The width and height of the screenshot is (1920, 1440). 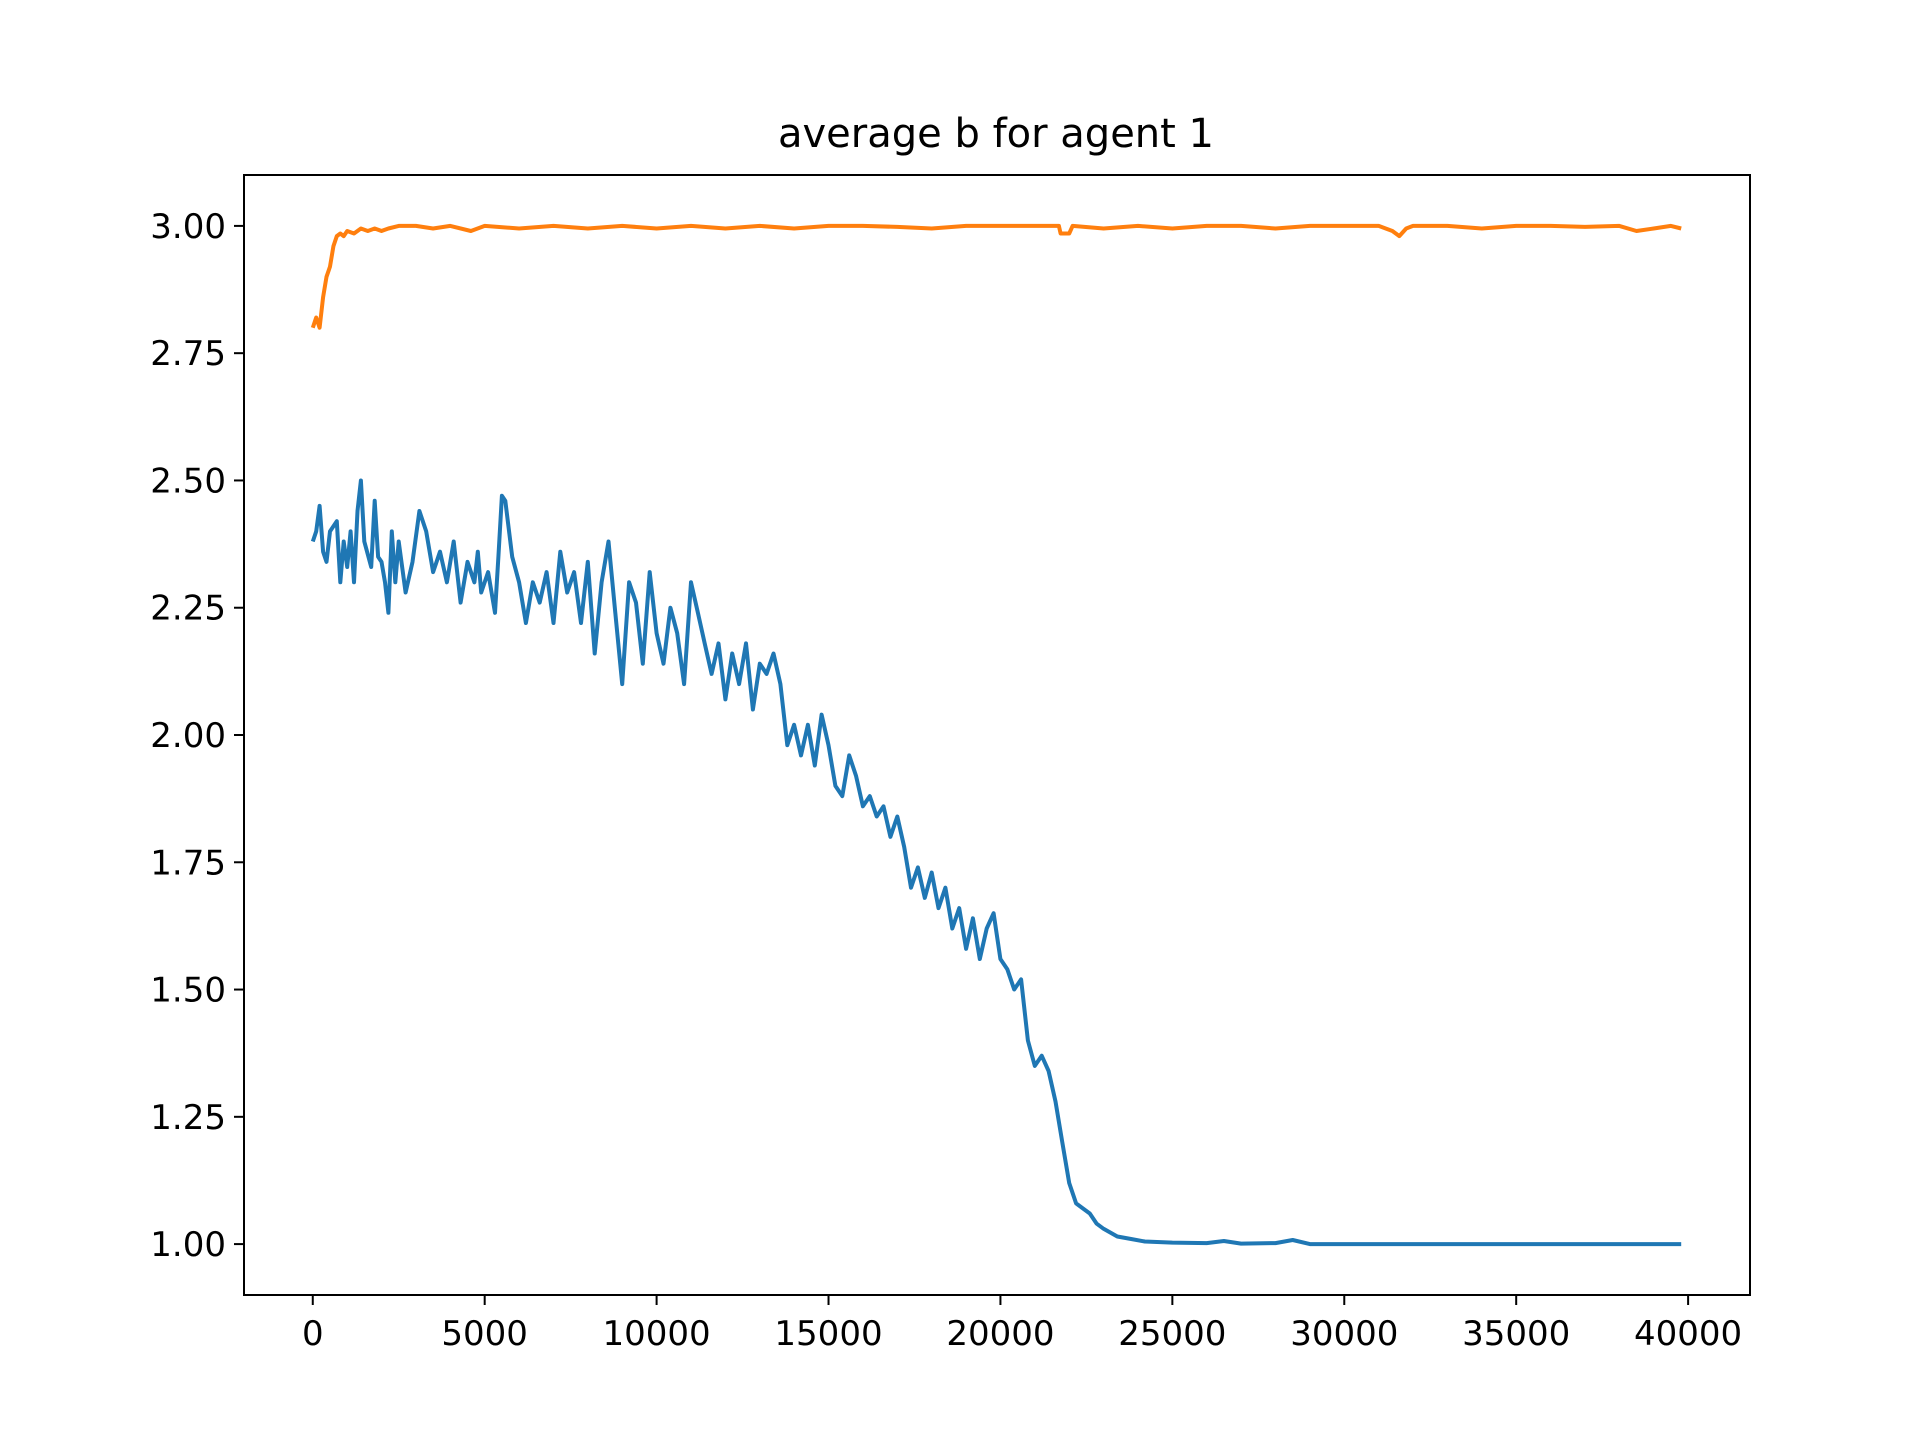 I want to click on y-axis: 1.00 1.25 1.50 1.75 2.00 2.25 2.50 2.75 3.00, so click(x=197, y=736).